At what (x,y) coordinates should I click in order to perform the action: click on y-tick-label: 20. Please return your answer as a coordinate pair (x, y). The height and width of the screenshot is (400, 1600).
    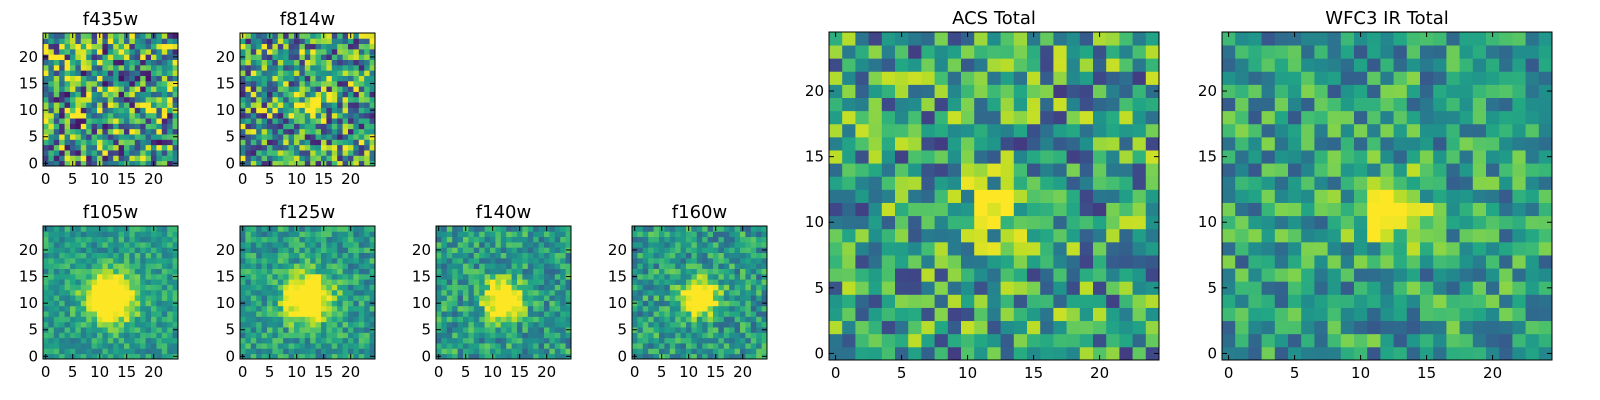
    Looking at the image, I should click on (225, 250).